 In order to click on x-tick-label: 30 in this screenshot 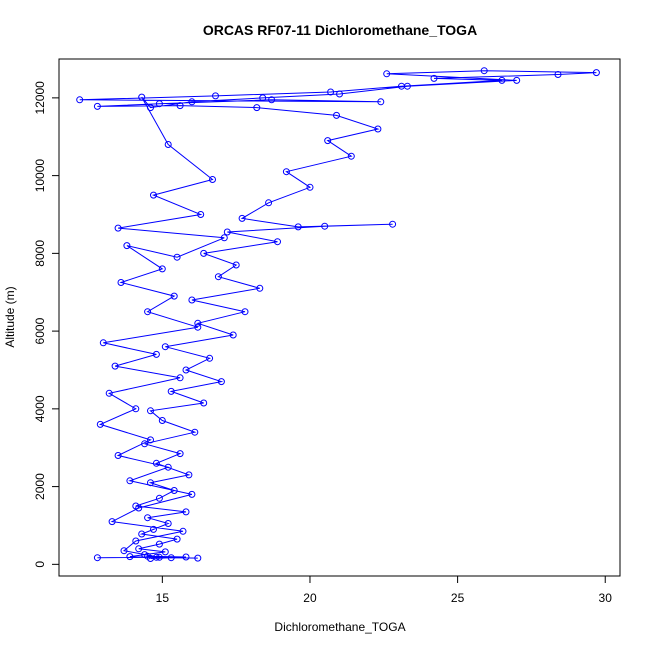, I will do `click(606, 598)`.